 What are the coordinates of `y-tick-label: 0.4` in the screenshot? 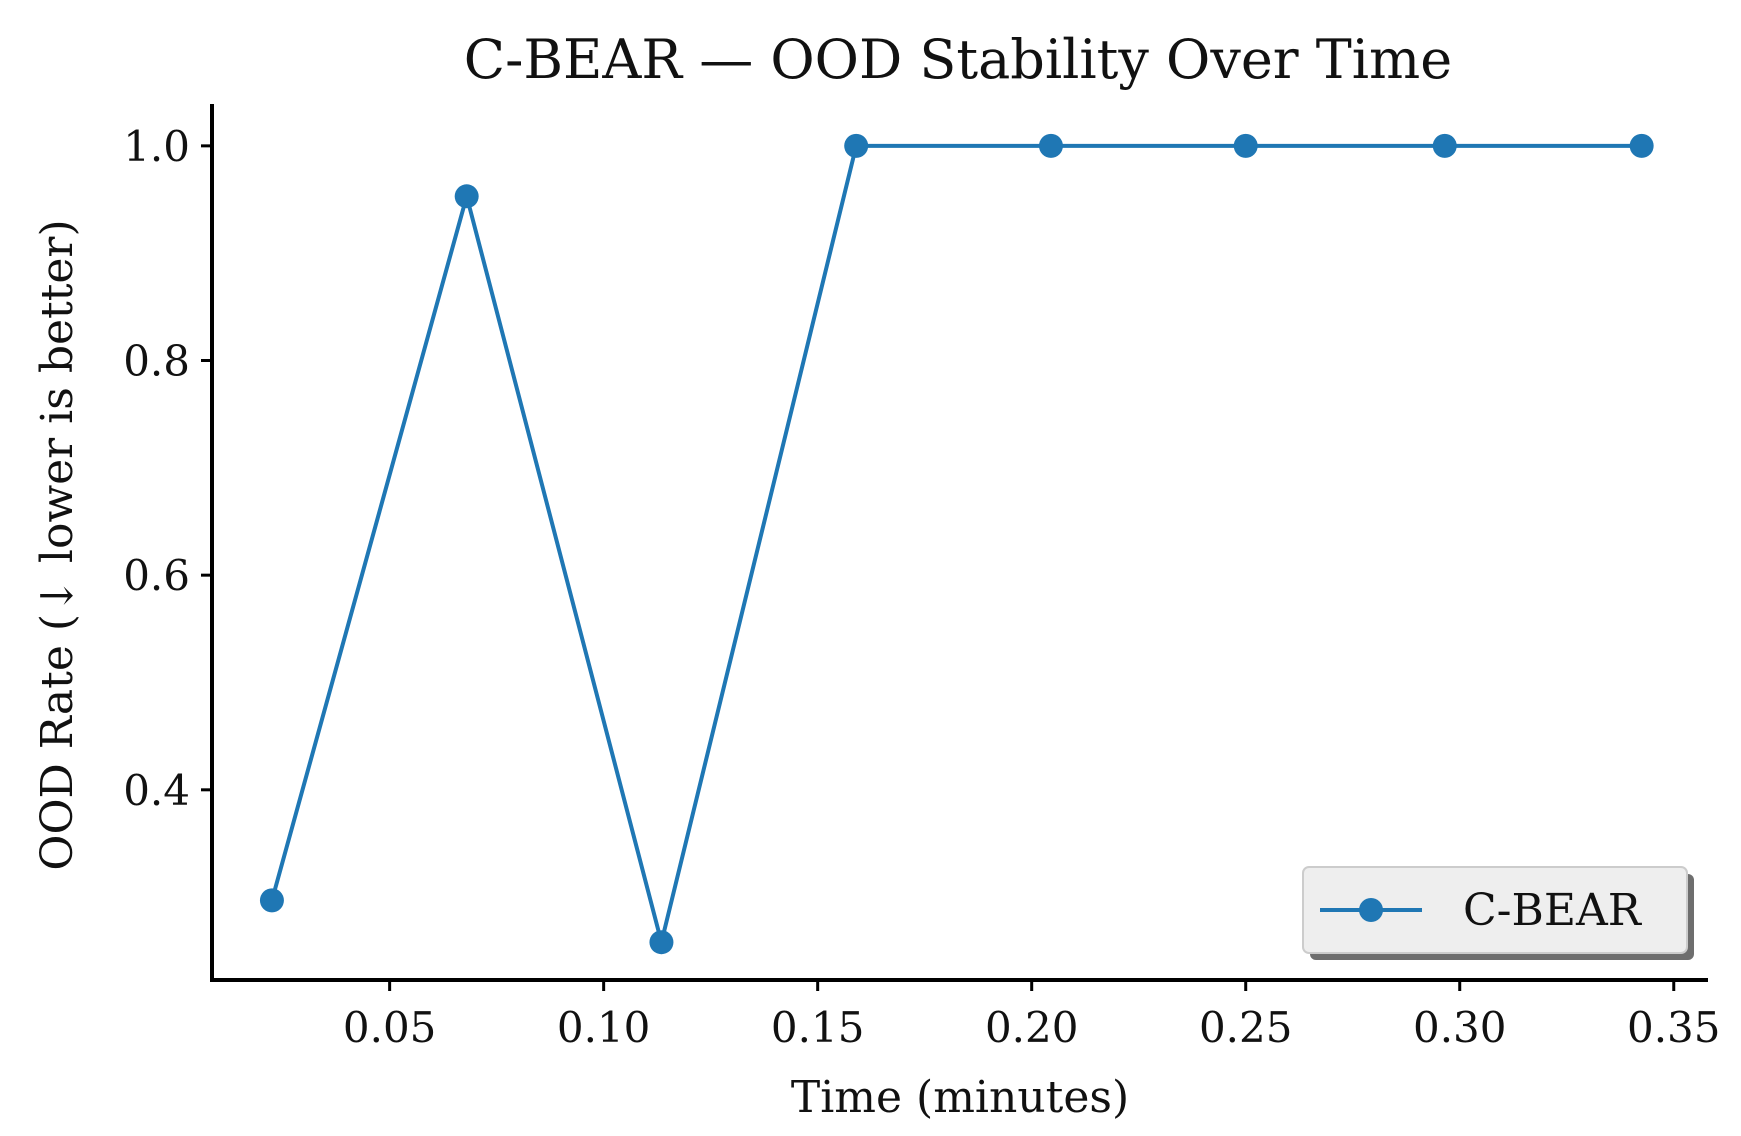 It's located at (156, 790).